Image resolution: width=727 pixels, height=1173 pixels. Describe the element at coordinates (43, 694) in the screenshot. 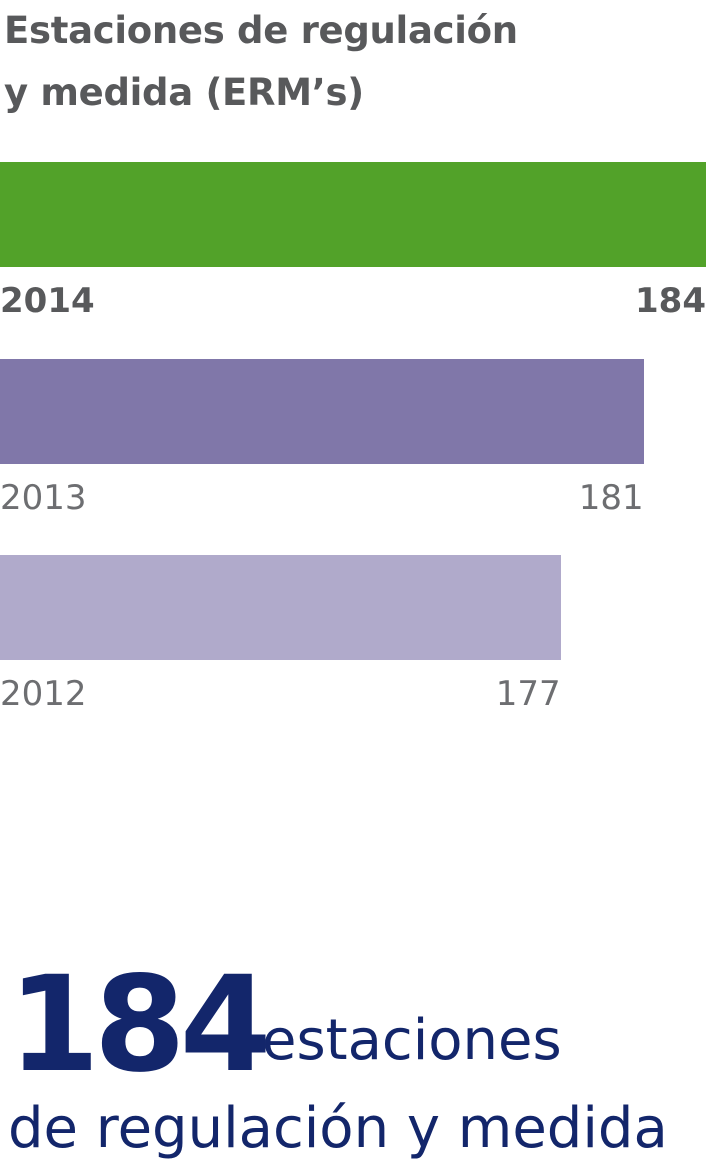

I see `category-label-2012: 2012` at that location.